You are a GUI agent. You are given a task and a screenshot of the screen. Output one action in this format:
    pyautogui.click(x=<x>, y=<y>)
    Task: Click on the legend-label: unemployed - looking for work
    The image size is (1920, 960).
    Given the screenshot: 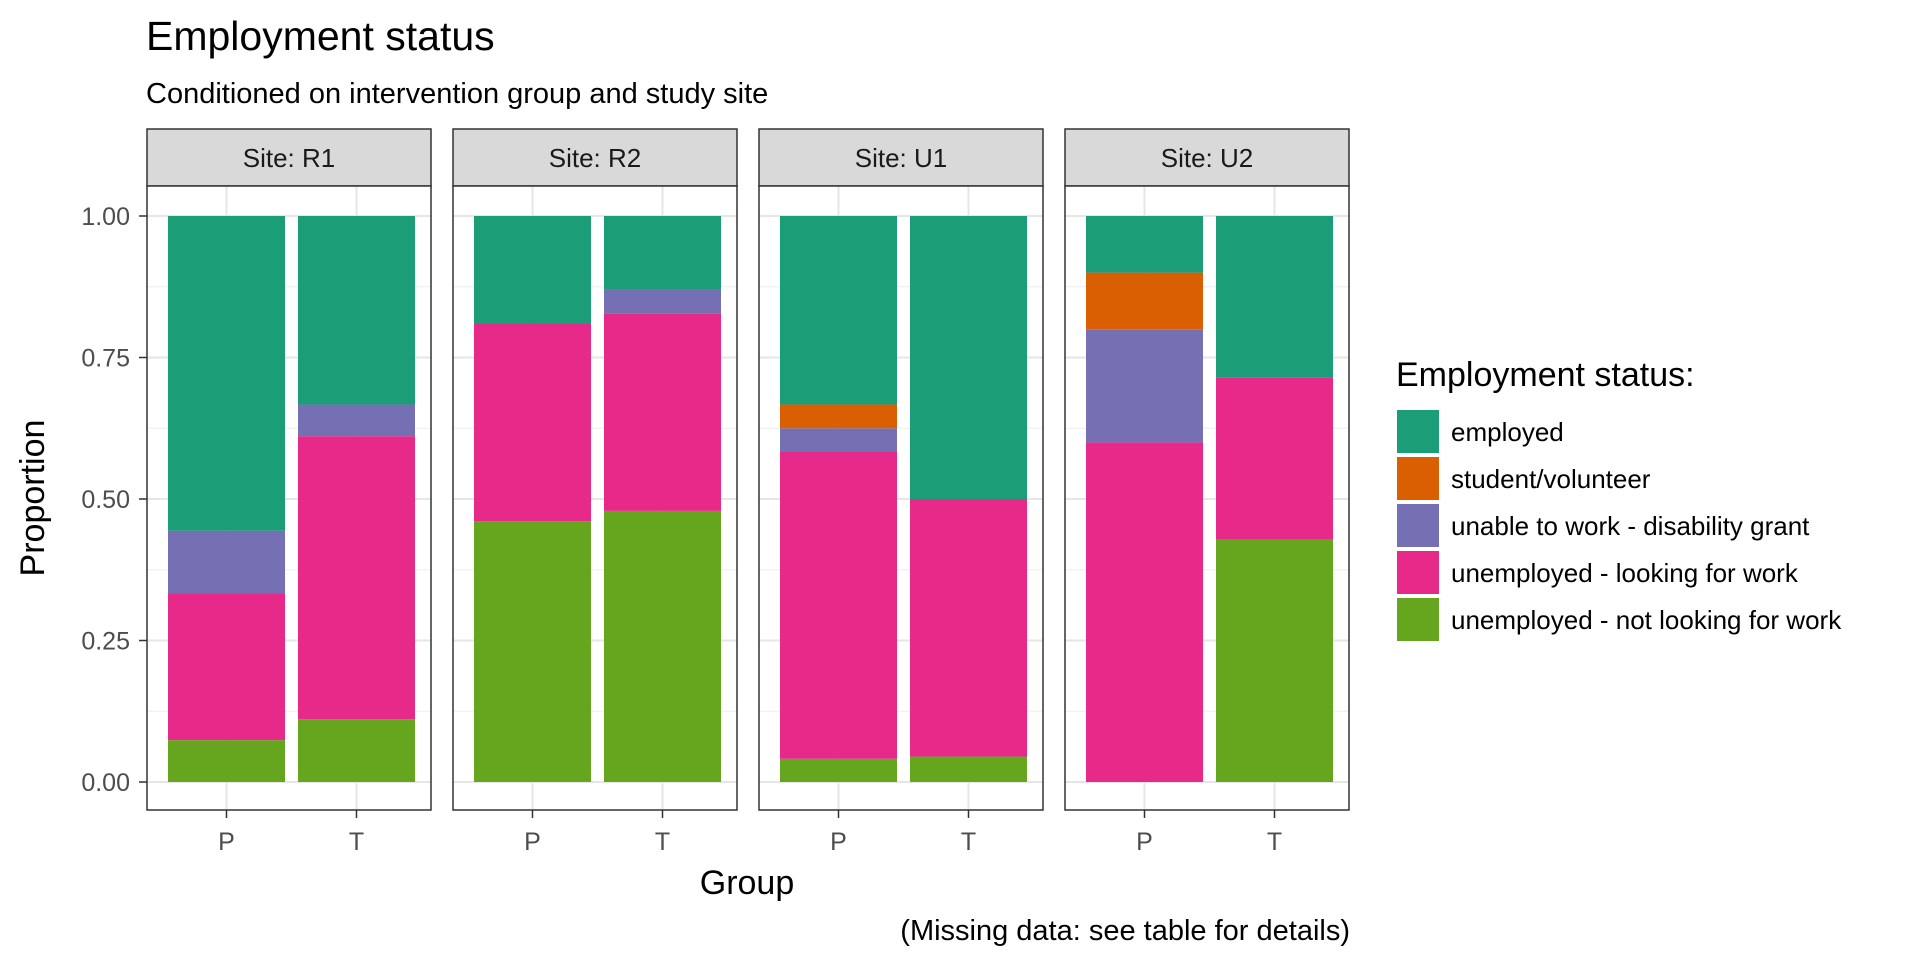 What is the action you would take?
    pyautogui.click(x=1625, y=573)
    